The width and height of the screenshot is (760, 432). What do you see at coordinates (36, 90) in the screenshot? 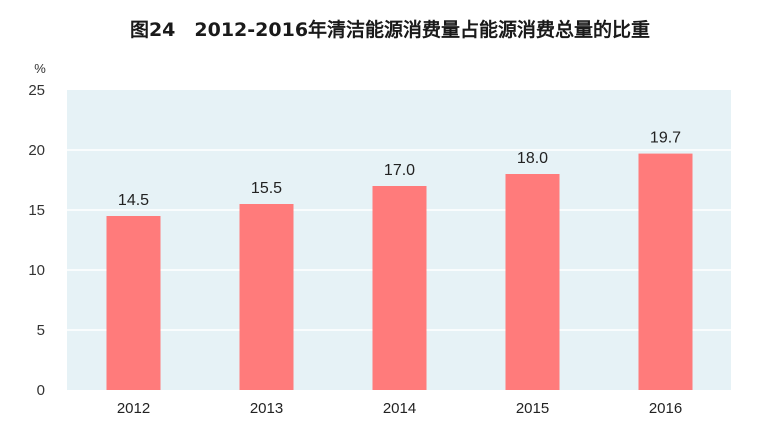
I see `y-tick-label: 25` at bounding box center [36, 90].